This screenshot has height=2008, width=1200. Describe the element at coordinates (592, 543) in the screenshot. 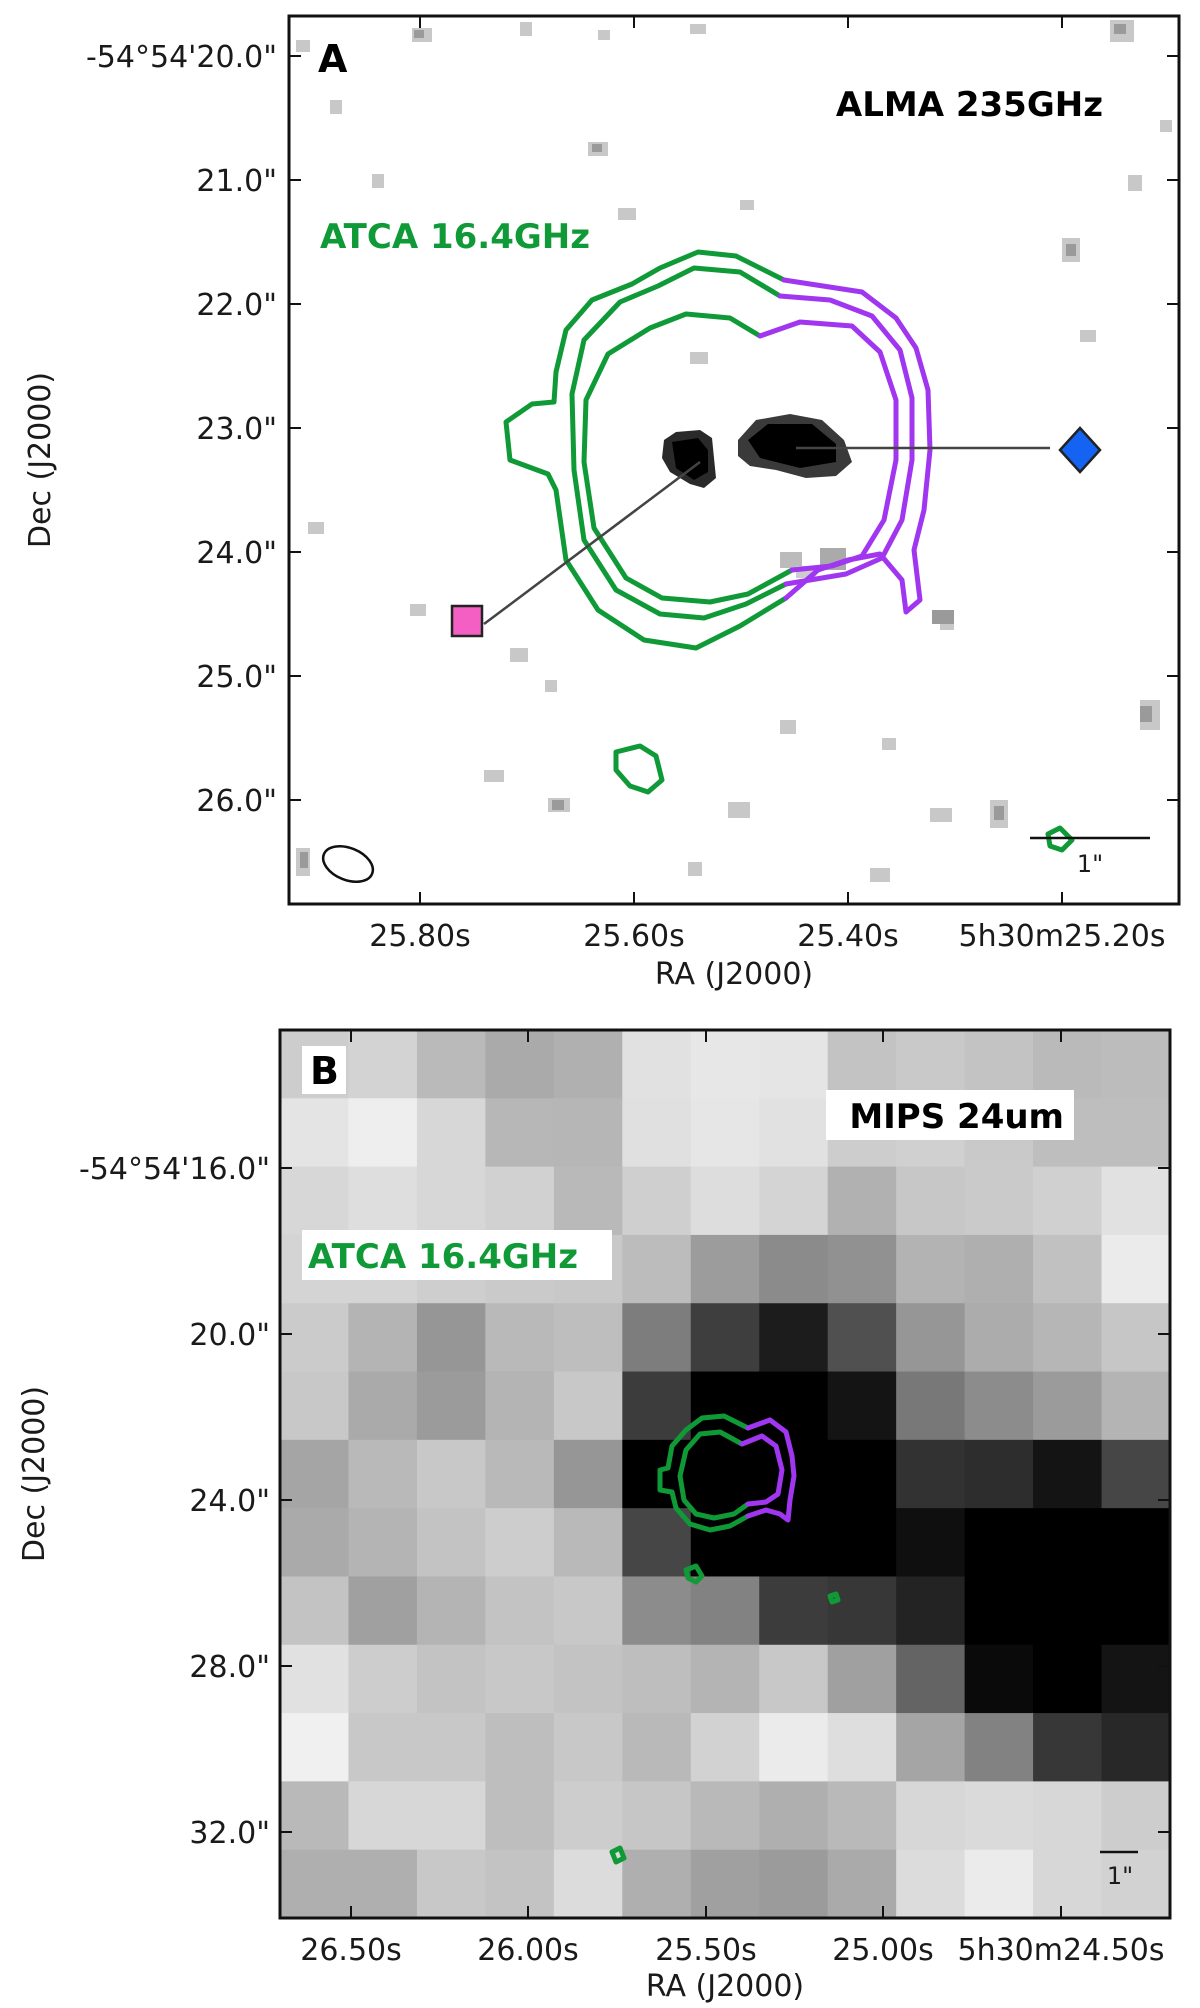

I see `pink-connector-line` at that location.